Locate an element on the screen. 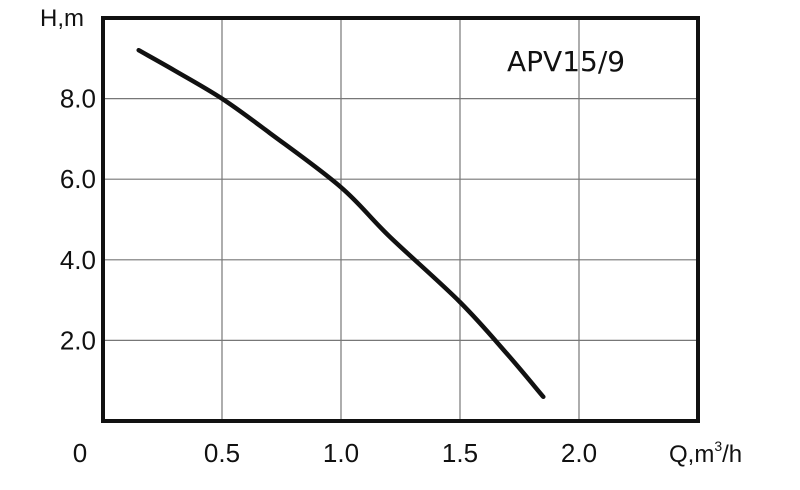 The image size is (800, 490). y-tick-label-1: 2.0 is located at coordinates (78, 340).